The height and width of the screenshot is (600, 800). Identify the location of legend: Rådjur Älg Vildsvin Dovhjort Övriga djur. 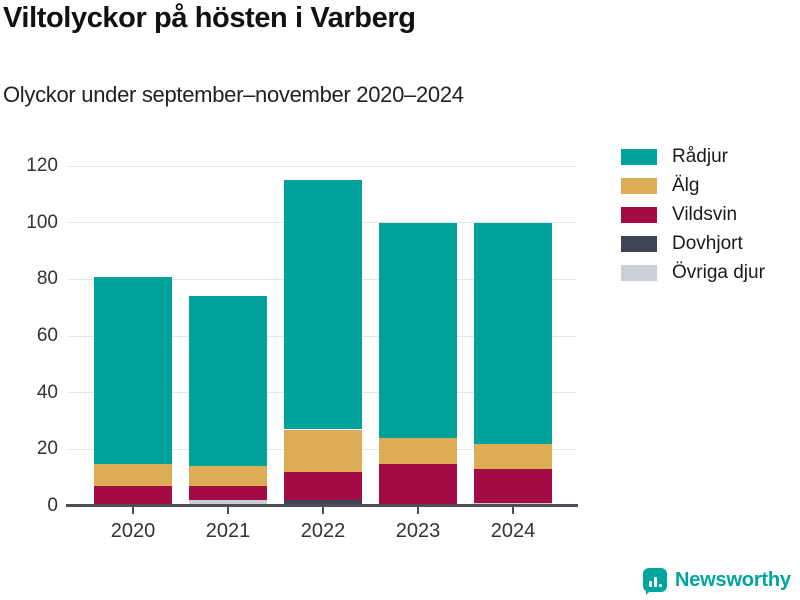
(693, 219).